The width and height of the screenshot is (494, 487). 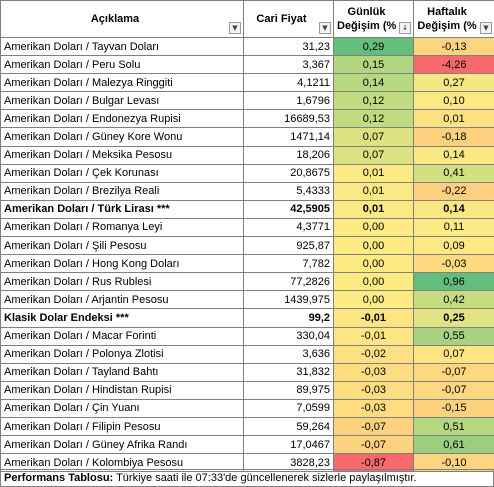 I want to click on daily-change-cell: -0,87, so click(x=373, y=463).